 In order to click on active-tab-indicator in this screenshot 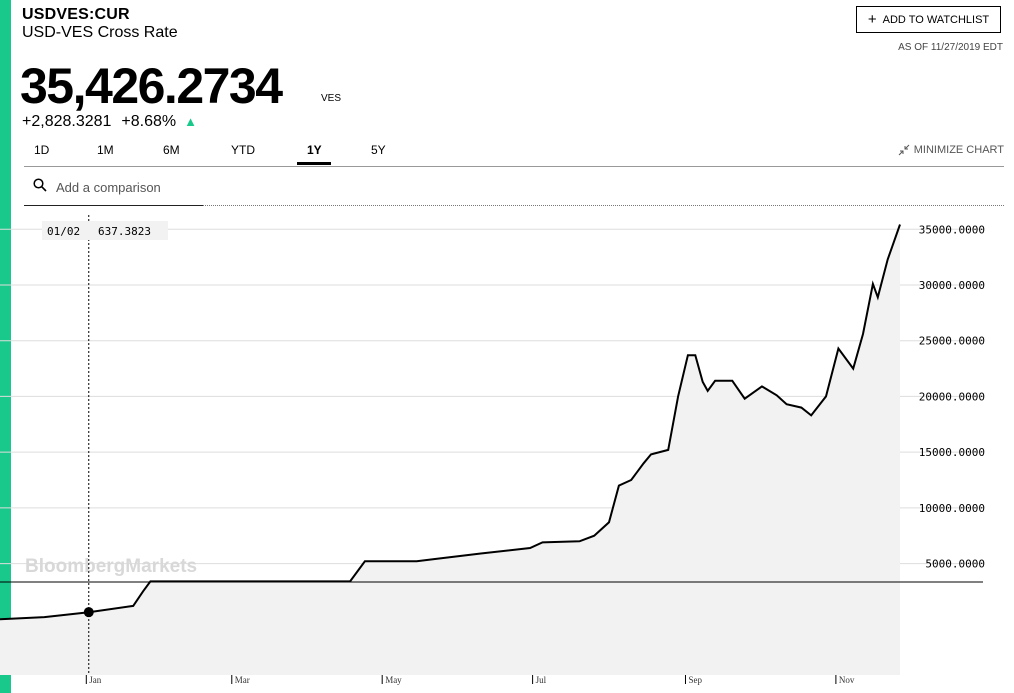, I will do `click(314, 163)`.